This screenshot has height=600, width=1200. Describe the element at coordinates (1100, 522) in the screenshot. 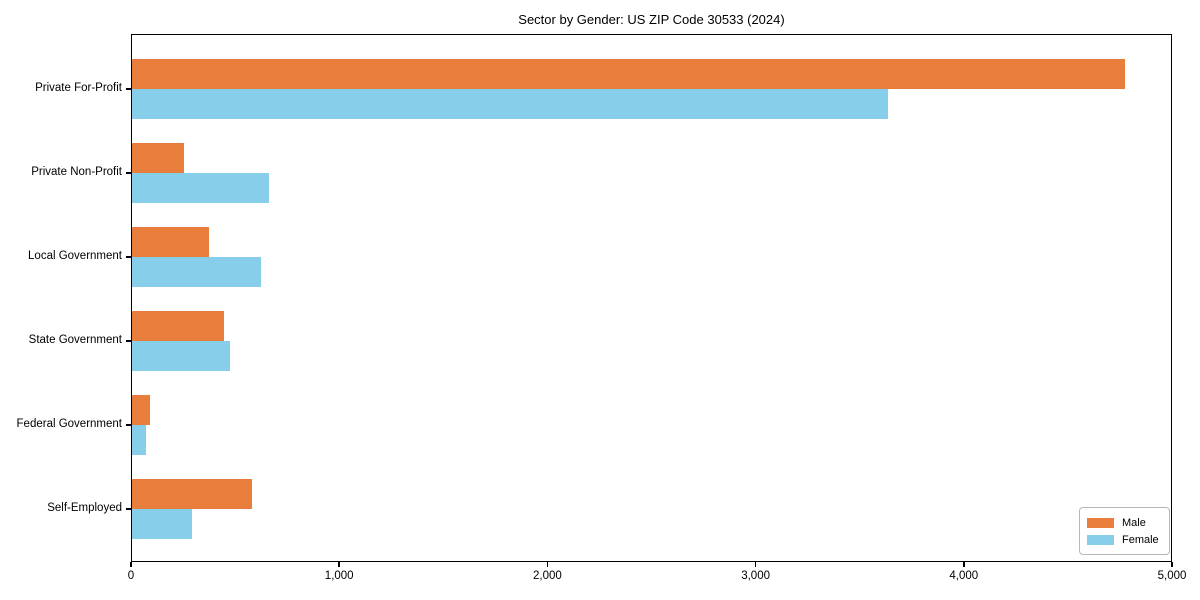

I see `legend-swatch-male` at that location.